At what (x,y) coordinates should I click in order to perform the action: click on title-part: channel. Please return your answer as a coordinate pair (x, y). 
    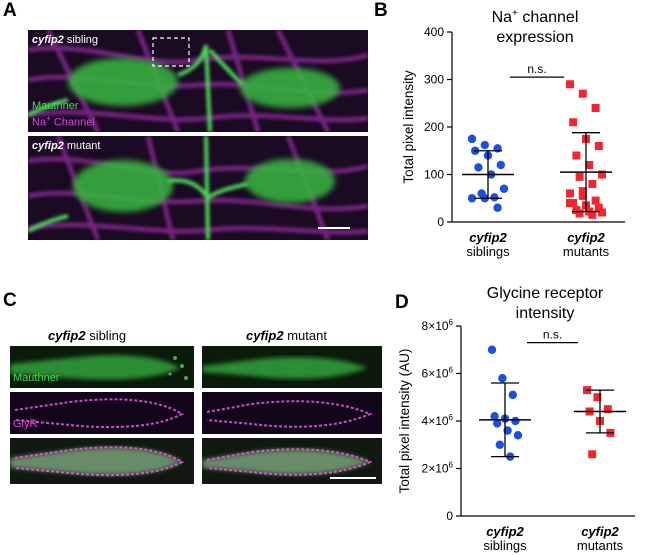
    Looking at the image, I should click on (548, 17).